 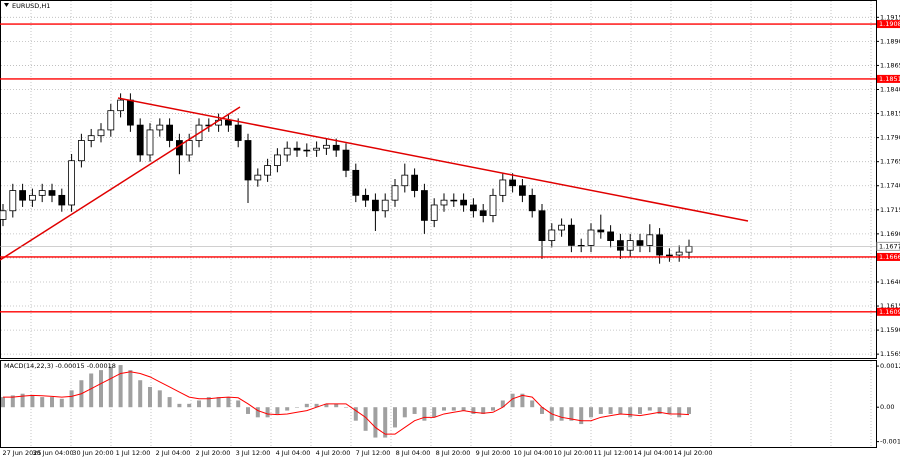 What do you see at coordinates (92, 453) in the screenshot?
I see `x-tick-label: 30 Jun 20:00` at bounding box center [92, 453].